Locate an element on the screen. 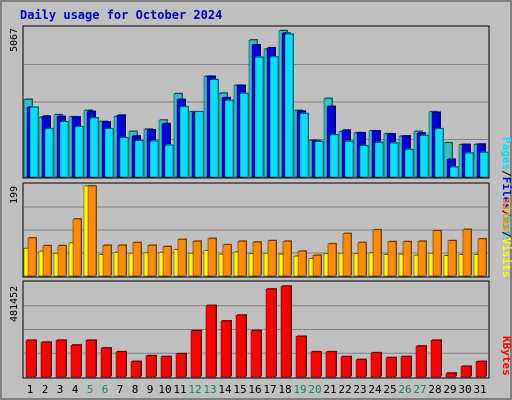  day-label: 1 is located at coordinates (30, 389).